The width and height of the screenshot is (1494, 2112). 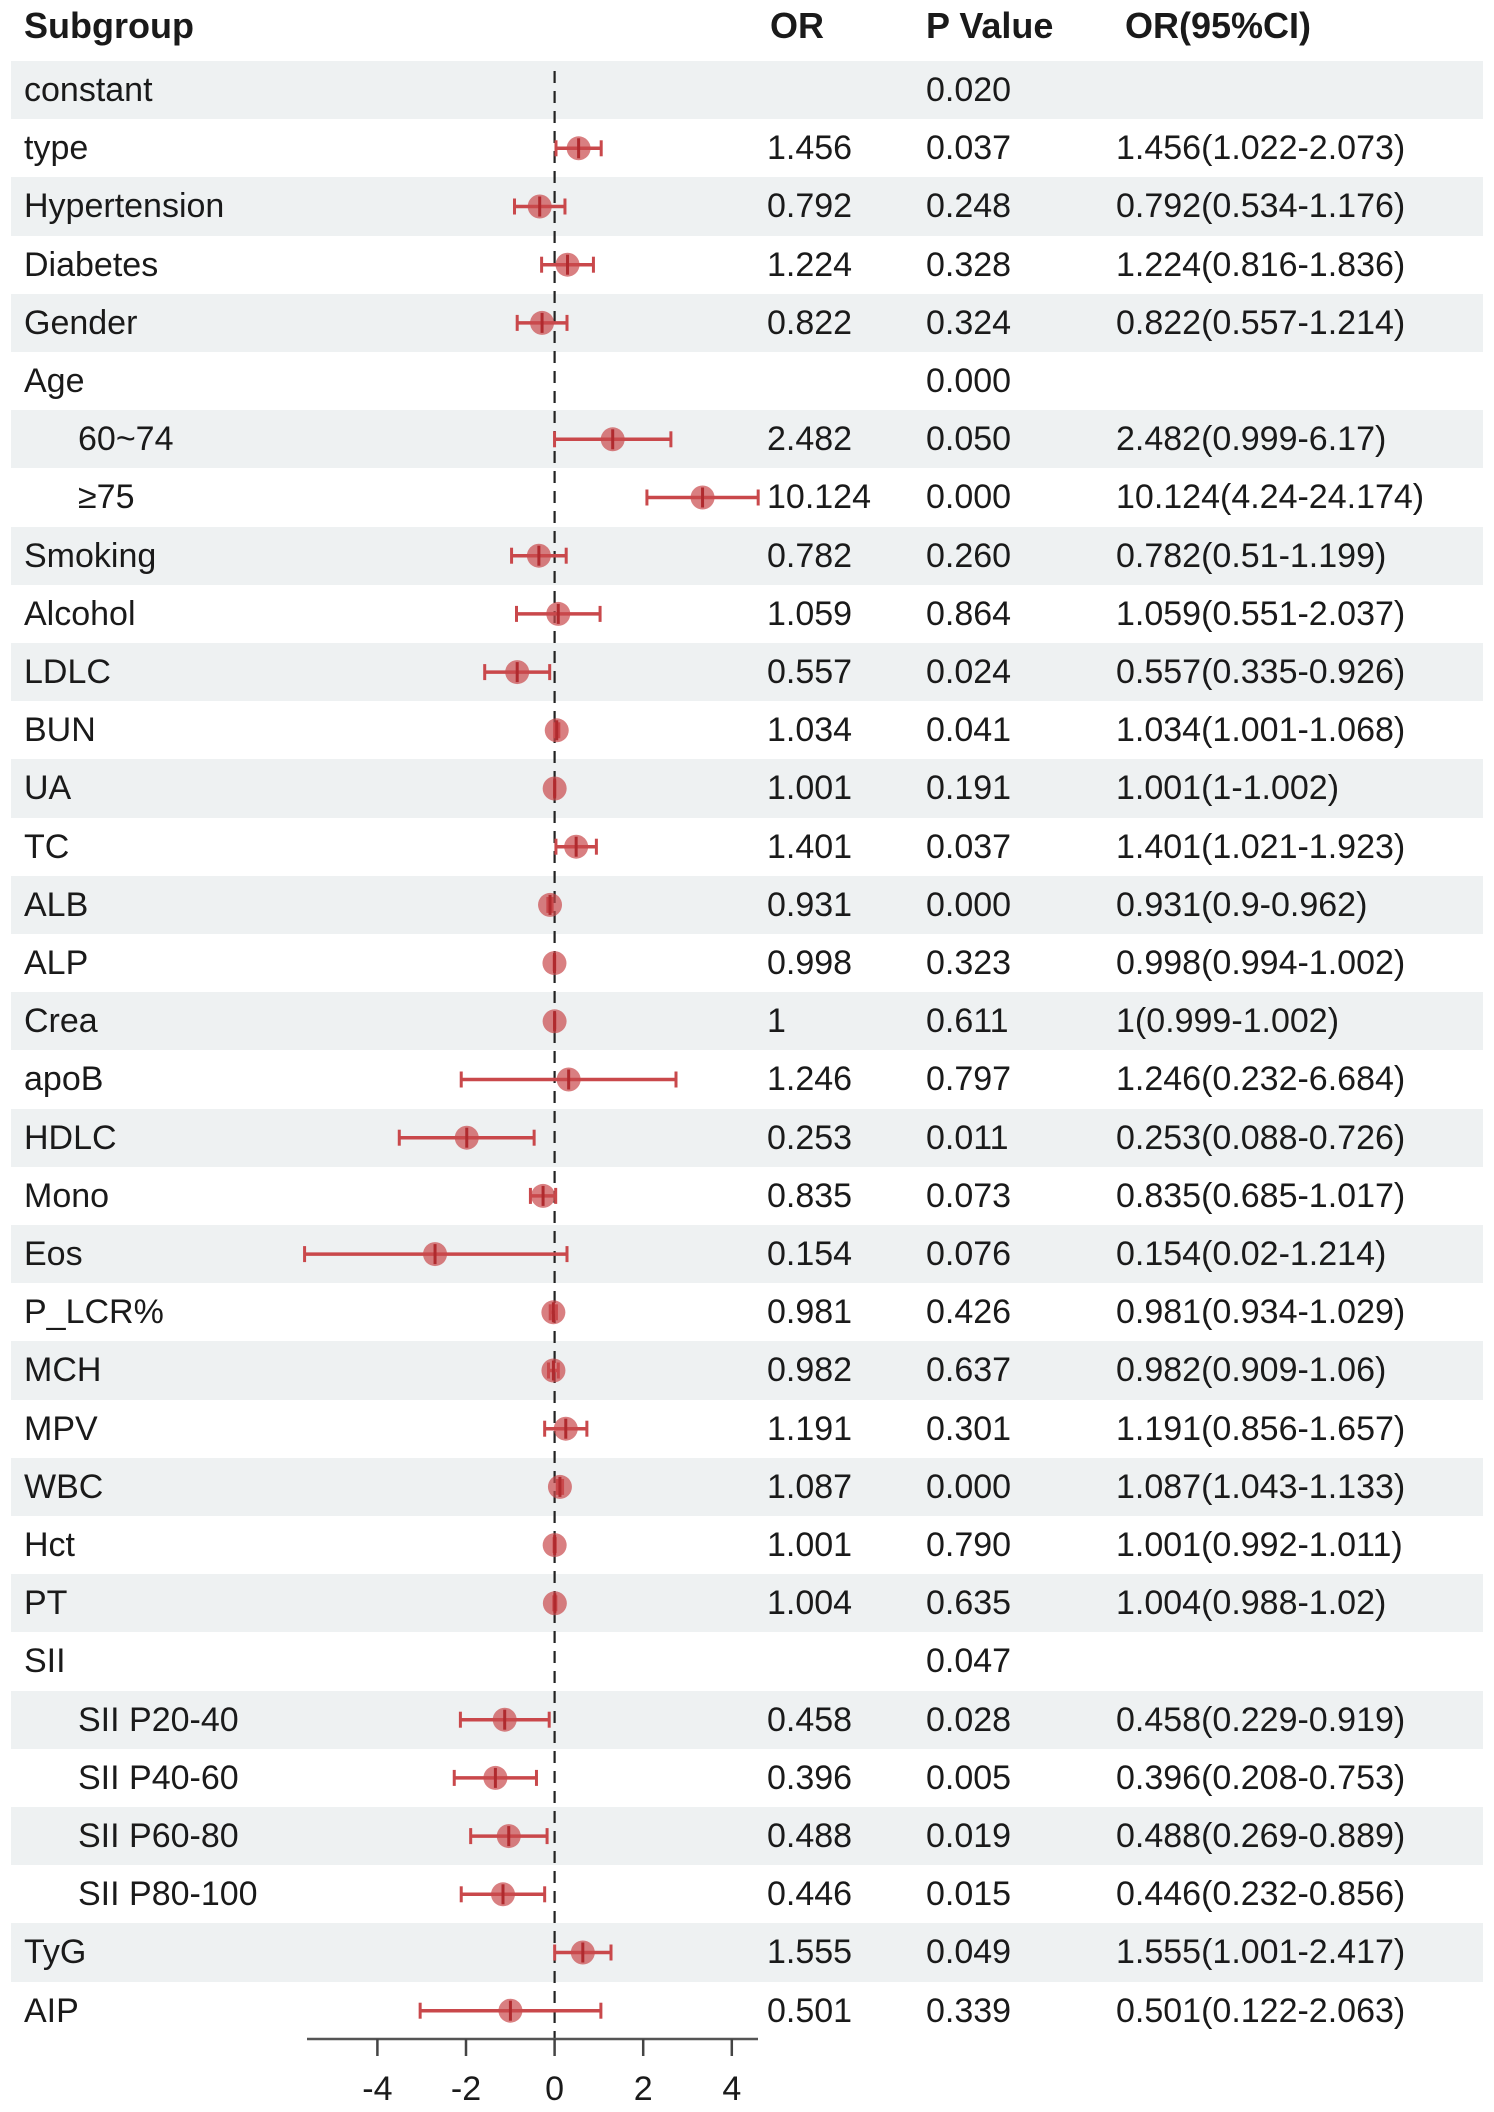 What do you see at coordinates (61, 1021) in the screenshot?
I see `row-label: Crea` at bounding box center [61, 1021].